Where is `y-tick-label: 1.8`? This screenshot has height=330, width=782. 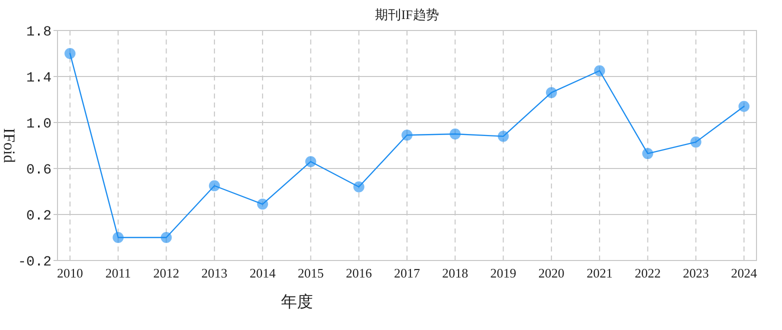
y-tick-label: 1.8 is located at coordinates (39, 32).